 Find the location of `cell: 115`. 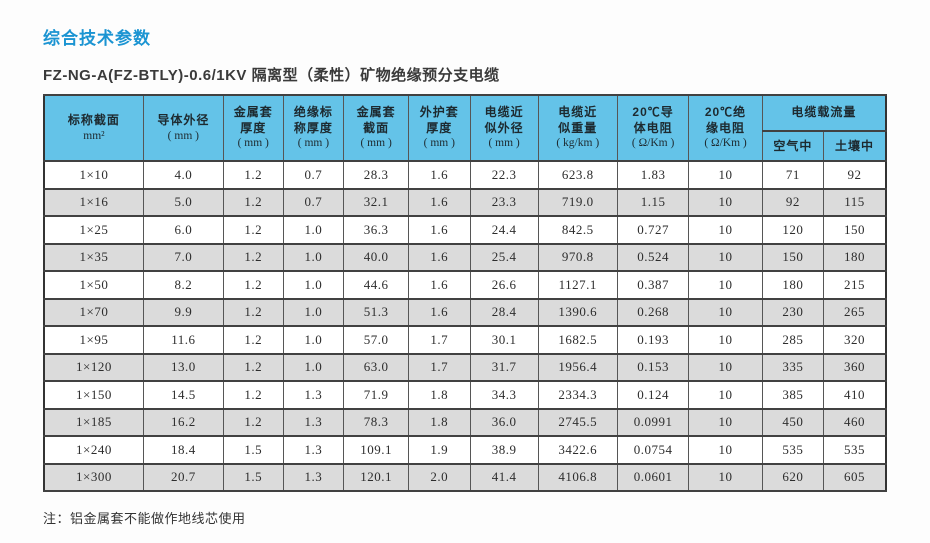

cell: 115 is located at coordinates (855, 202).